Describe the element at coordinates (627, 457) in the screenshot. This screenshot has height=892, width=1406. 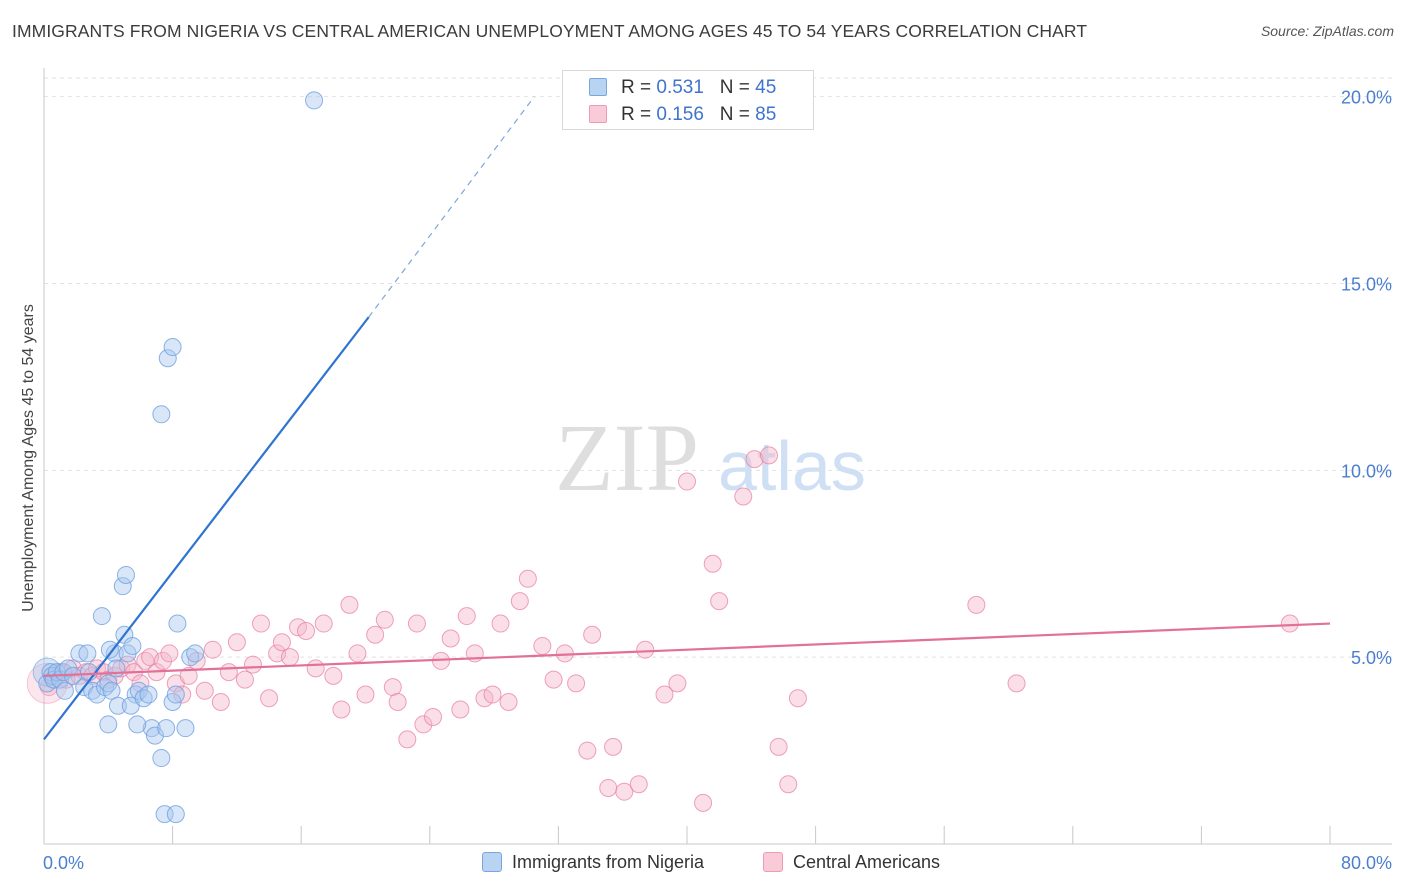
I see `watermark-zip: ZIP` at that location.